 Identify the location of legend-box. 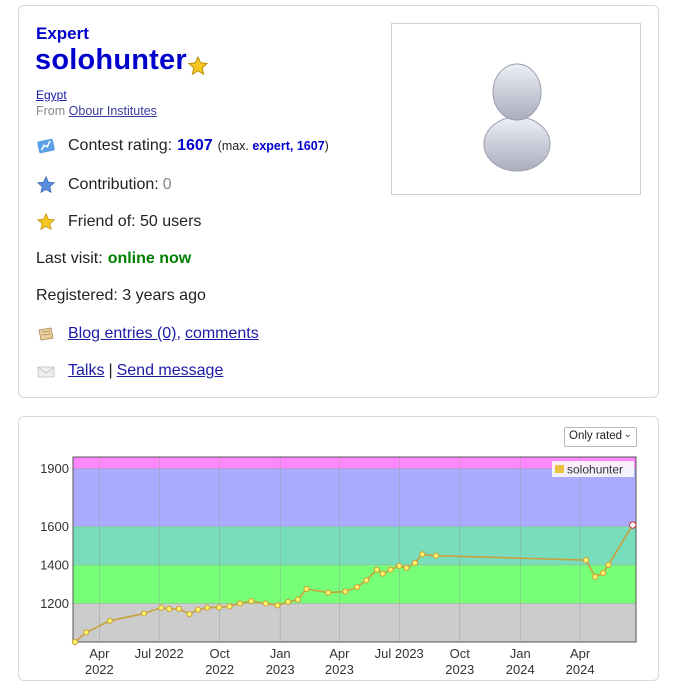
(593, 469).